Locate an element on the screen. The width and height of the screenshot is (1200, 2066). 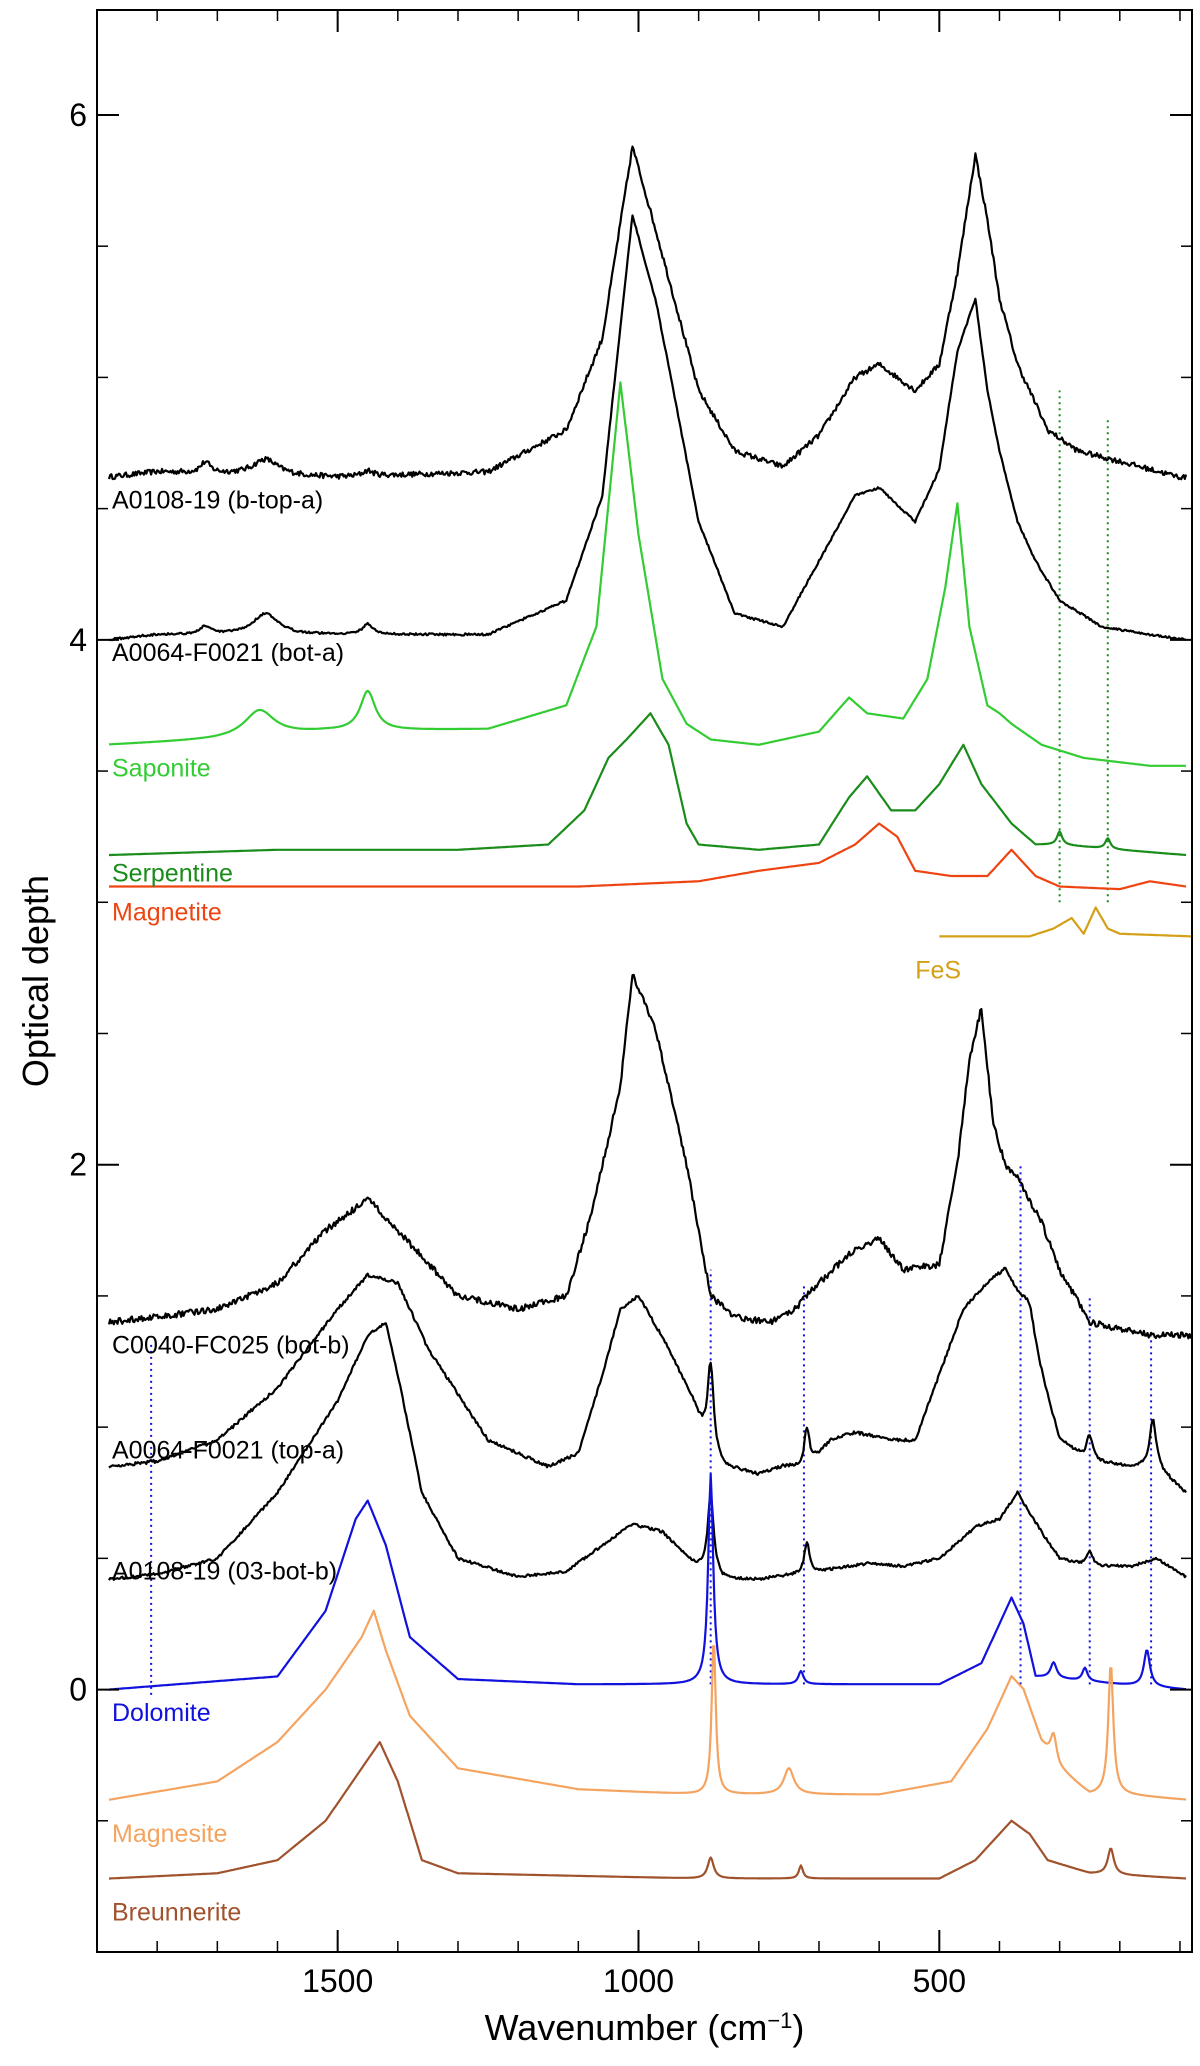
series-label-magnetite: Magnetite is located at coordinates (167, 913).